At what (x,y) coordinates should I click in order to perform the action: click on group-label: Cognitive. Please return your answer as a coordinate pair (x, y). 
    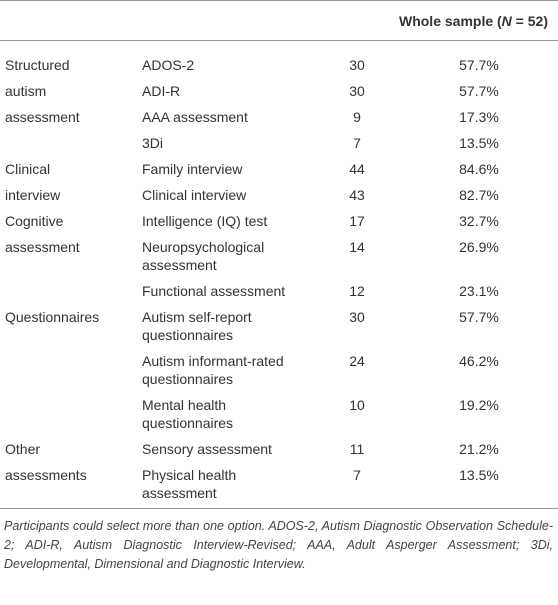
    Looking at the image, I should click on (34, 221).